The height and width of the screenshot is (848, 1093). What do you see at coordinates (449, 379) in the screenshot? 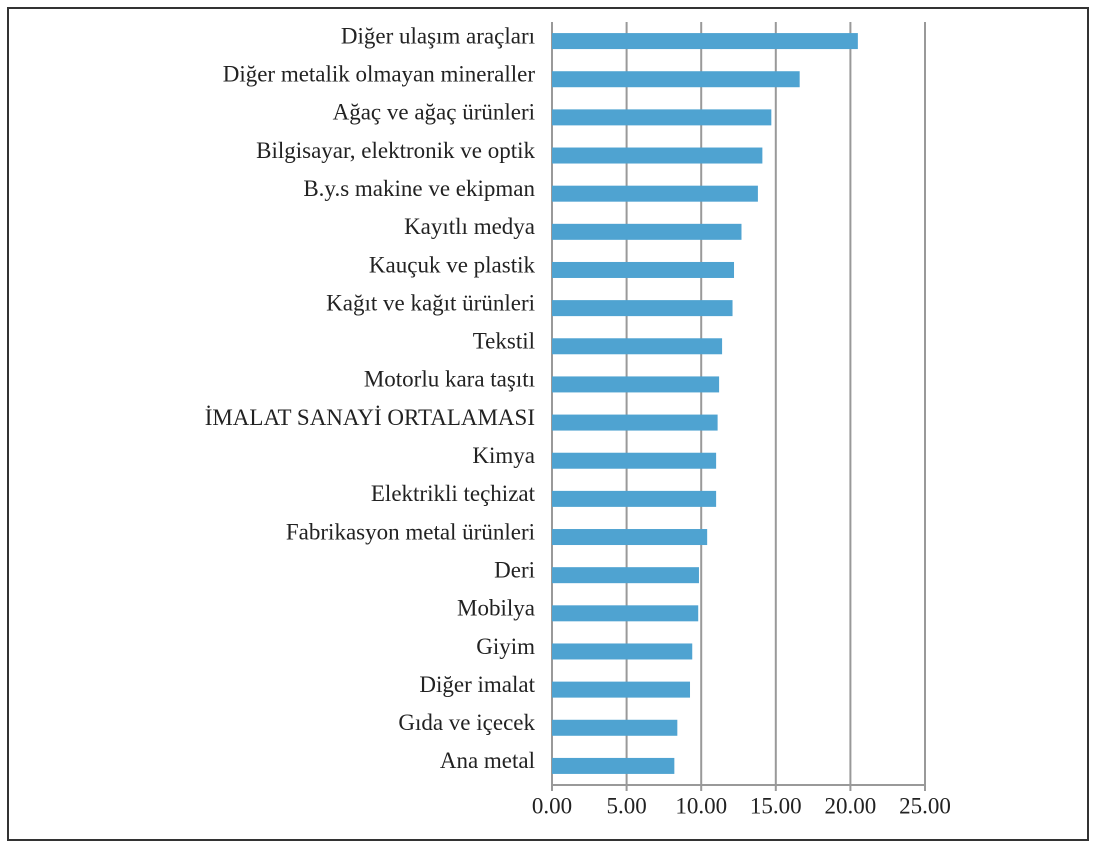
I see `y-tick-label: Motorlu kara taşıtı` at bounding box center [449, 379].